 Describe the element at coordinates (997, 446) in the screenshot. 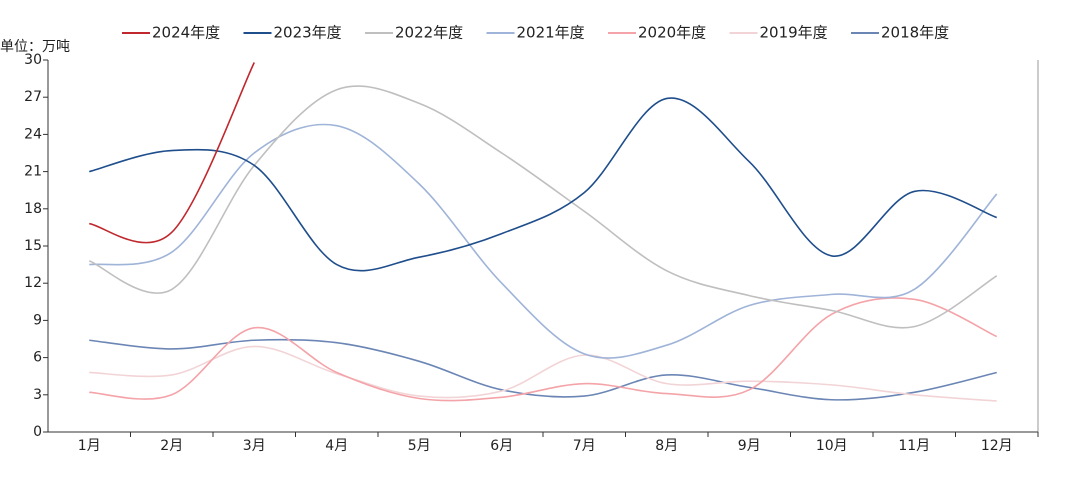

I see `x-tick-label: 12月` at that location.